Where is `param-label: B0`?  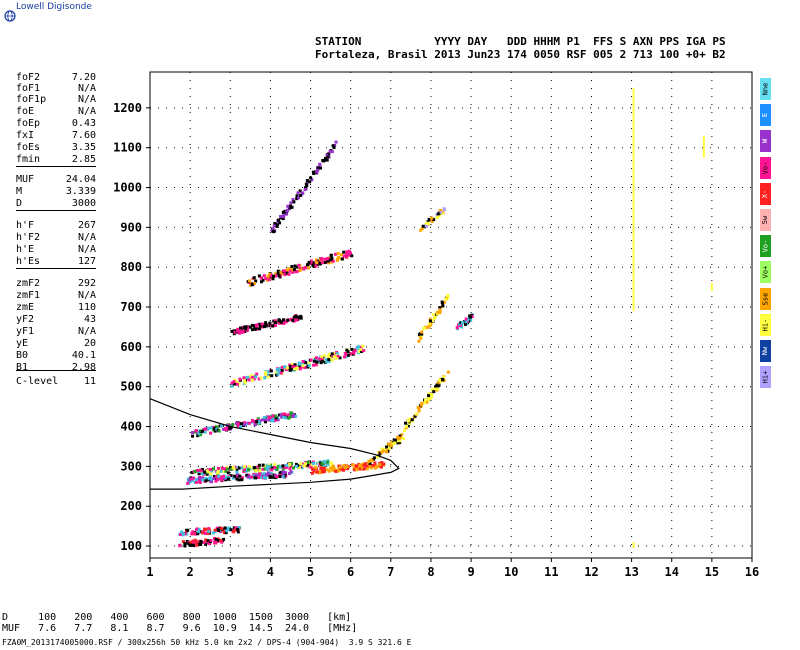 param-label: B0 is located at coordinates (22, 355).